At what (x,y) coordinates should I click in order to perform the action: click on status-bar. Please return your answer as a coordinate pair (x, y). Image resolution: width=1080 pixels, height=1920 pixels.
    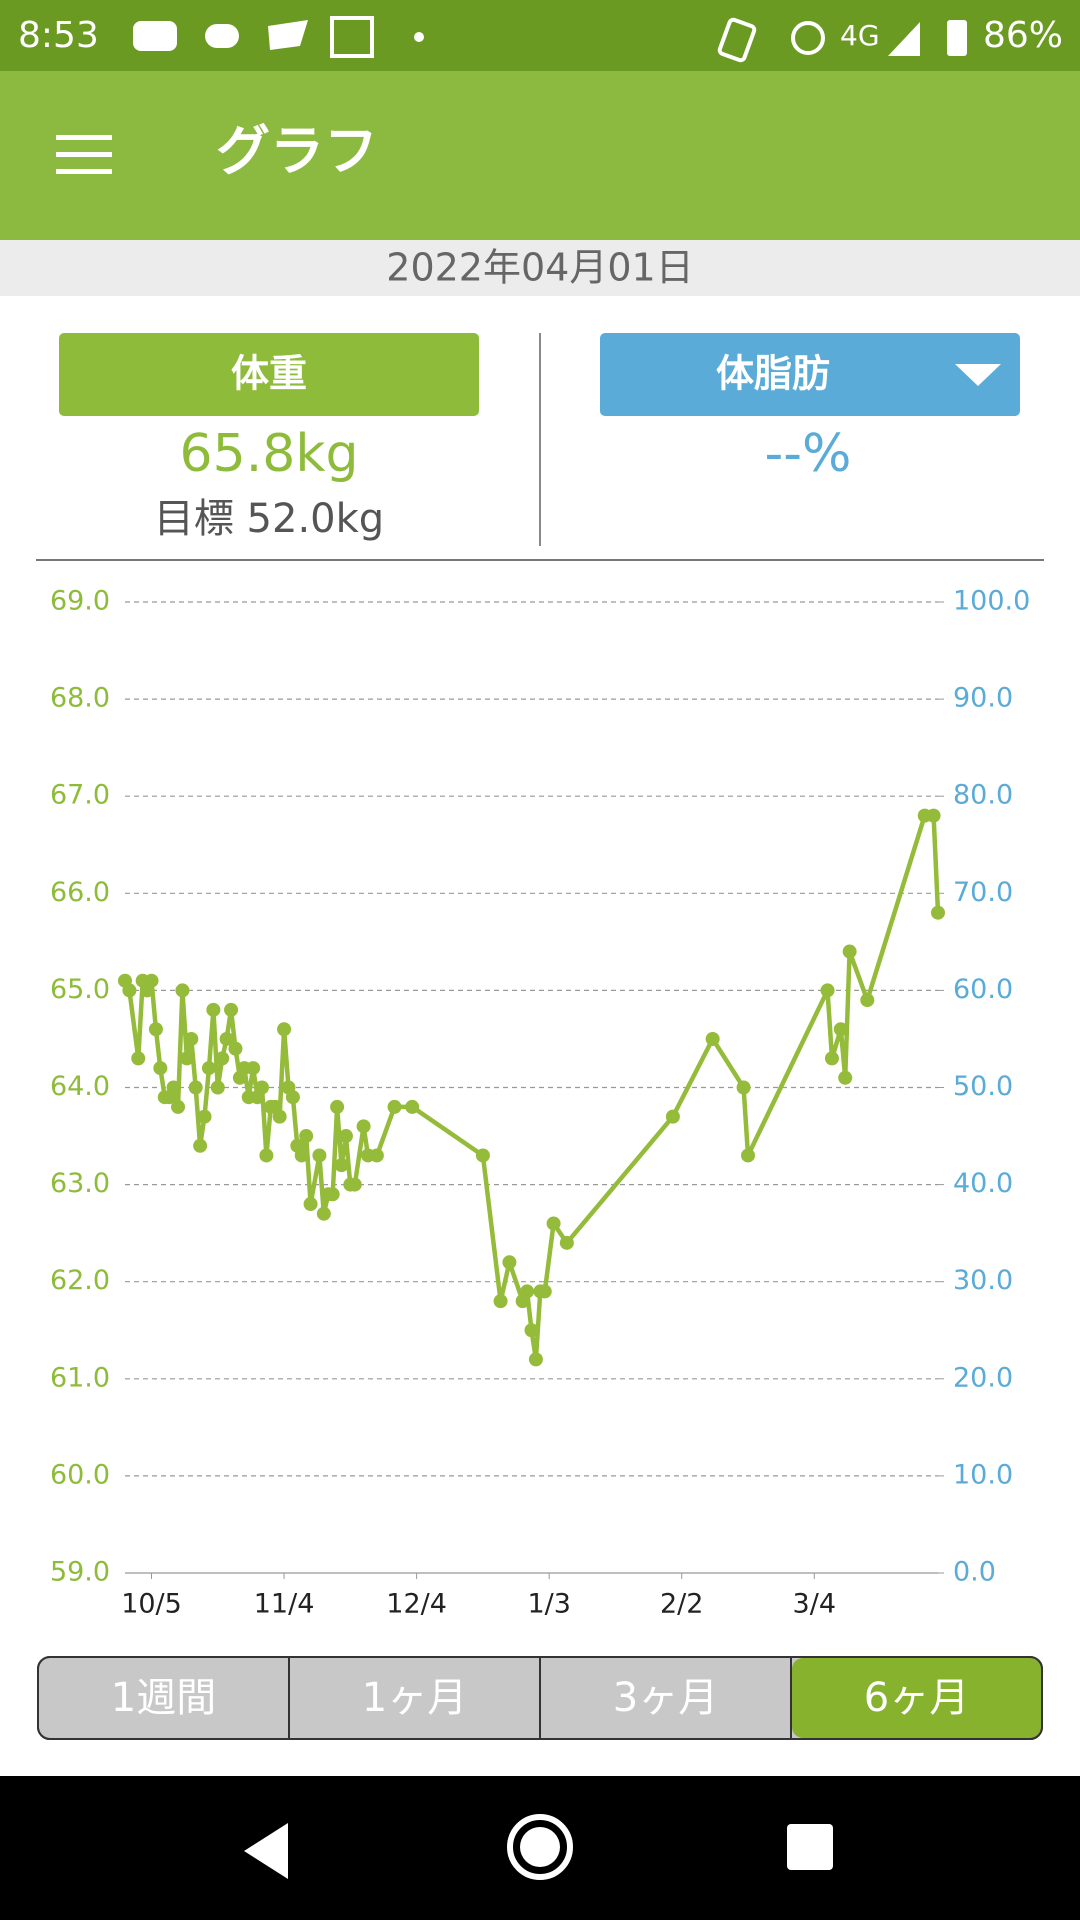
    Looking at the image, I should click on (540, 35).